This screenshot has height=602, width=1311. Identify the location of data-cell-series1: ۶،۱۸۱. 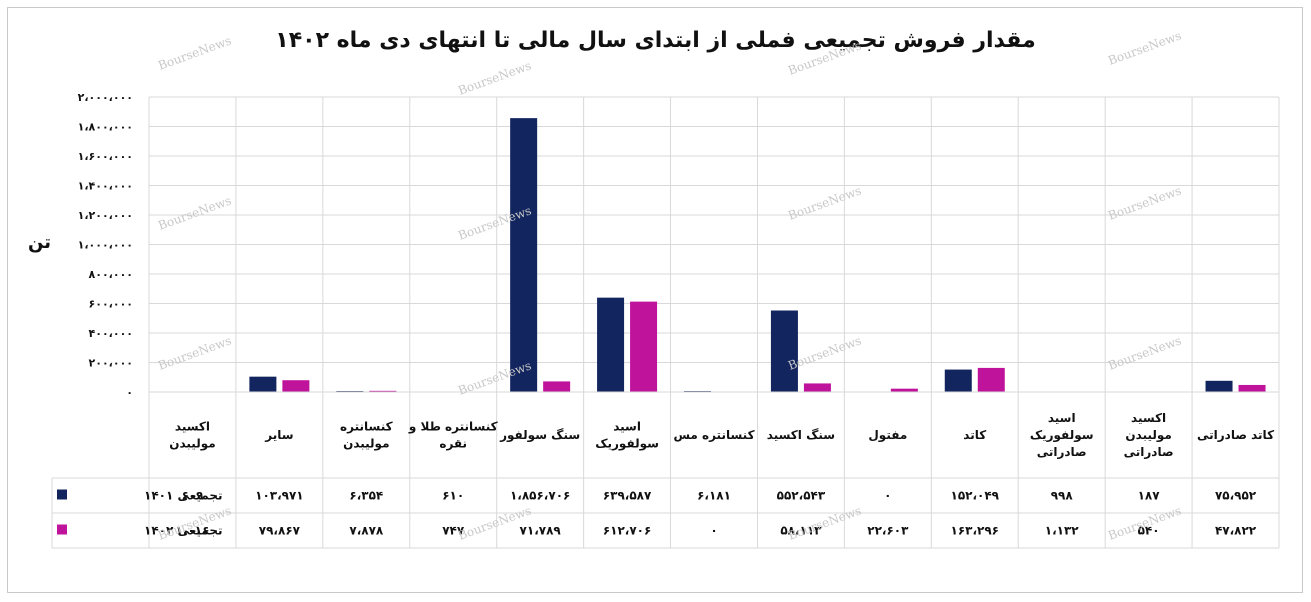
(714, 496).